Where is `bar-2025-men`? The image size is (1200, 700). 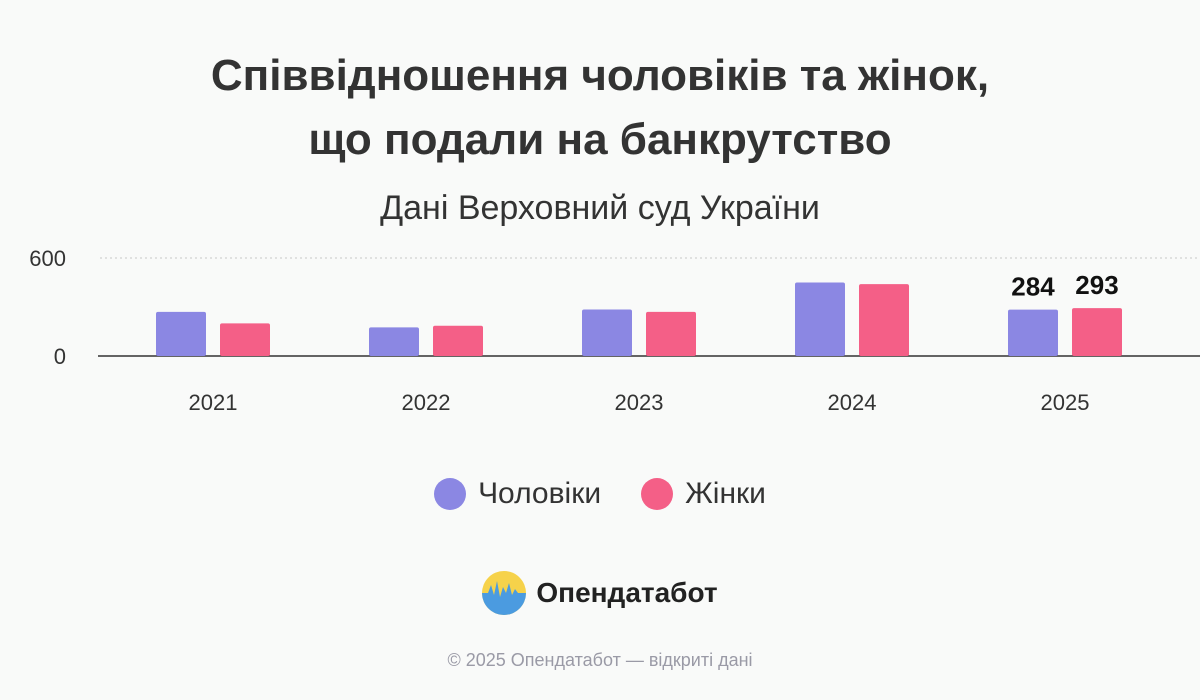 bar-2025-men is located at coordinates (1033, 332).